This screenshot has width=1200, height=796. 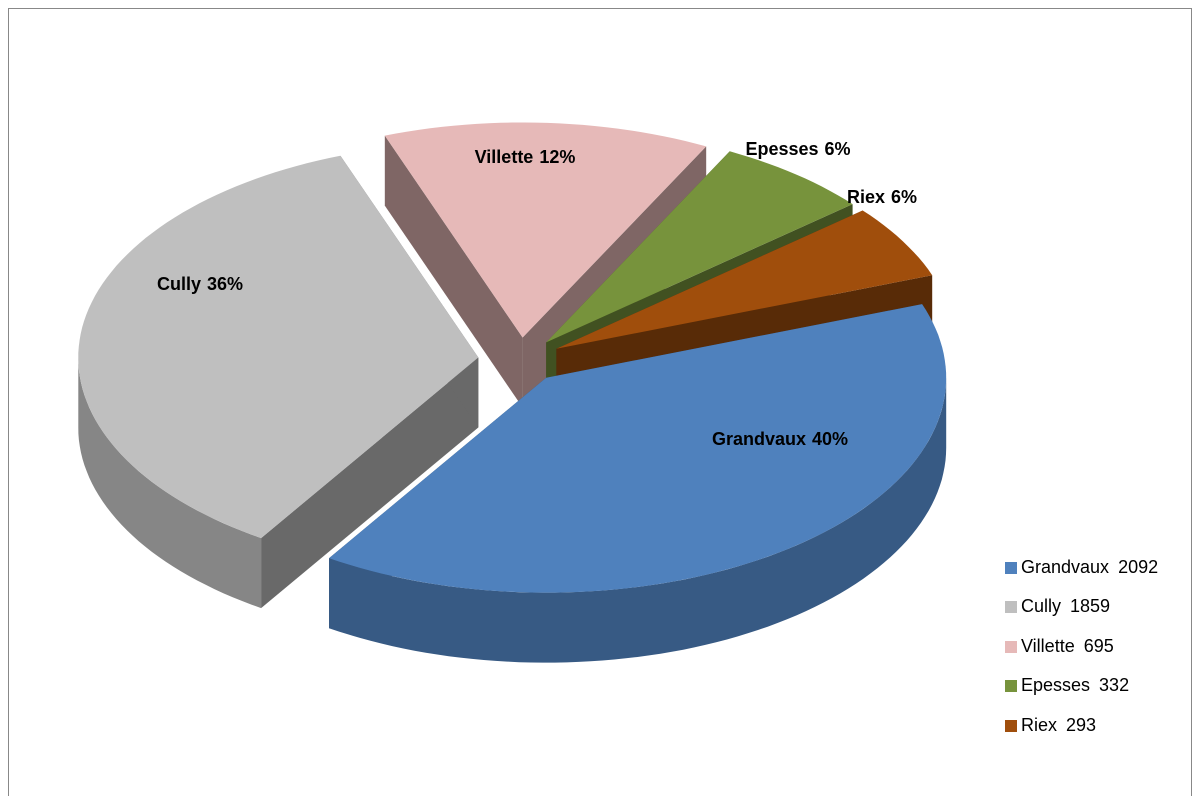 I want to click on legend-entry: Riex 293, so click(x=1058, y=725).